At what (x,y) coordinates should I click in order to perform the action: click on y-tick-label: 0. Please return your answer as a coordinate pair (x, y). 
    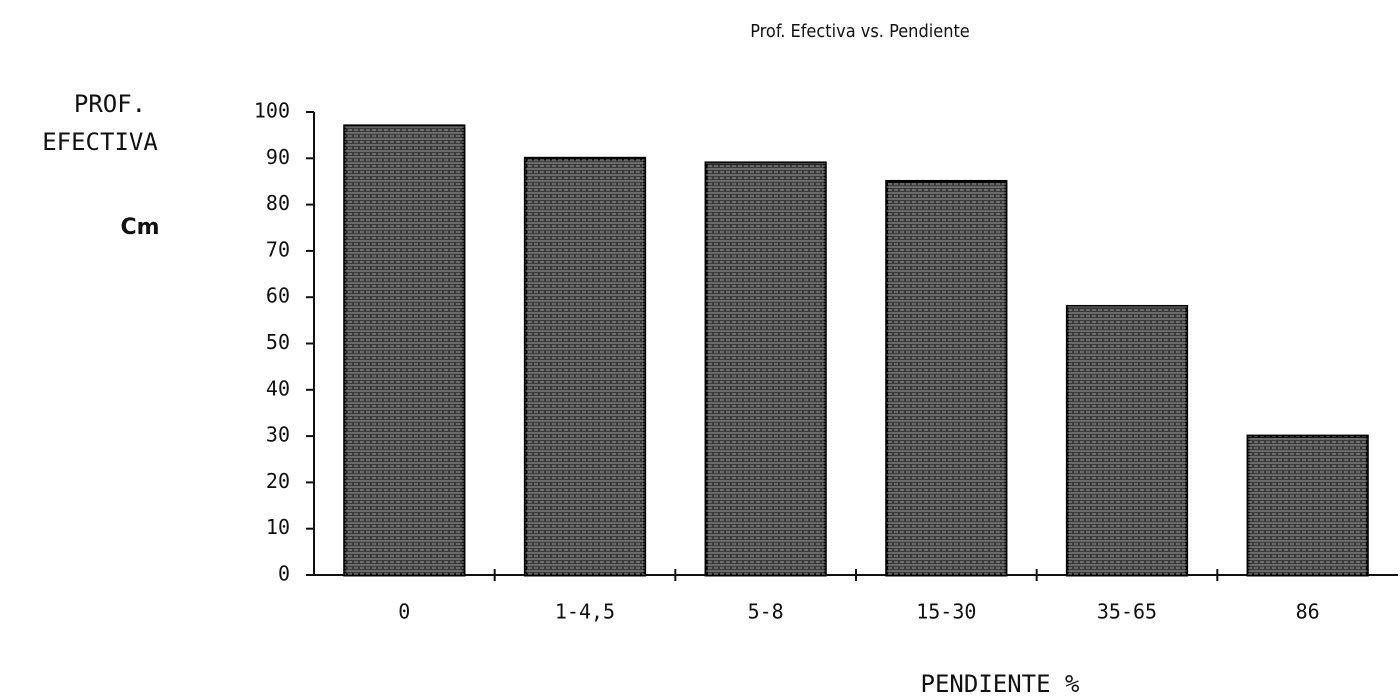
    Looking at the image, I should click on (284, 574).